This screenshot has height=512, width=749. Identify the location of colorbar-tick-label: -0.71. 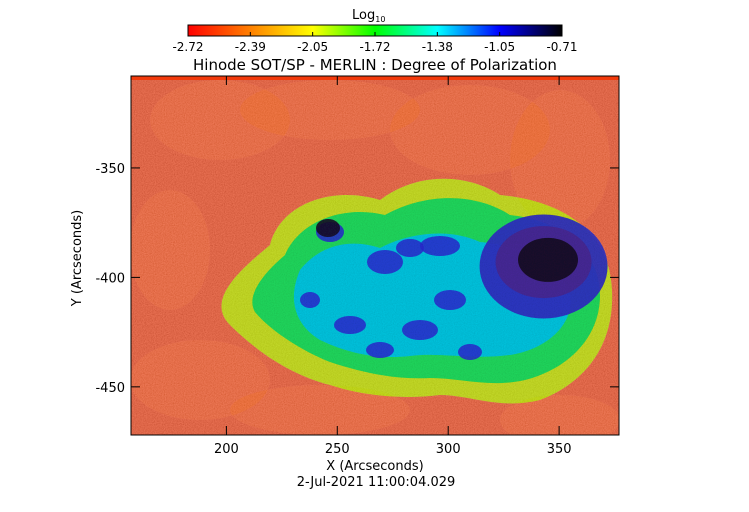
(561, 47).